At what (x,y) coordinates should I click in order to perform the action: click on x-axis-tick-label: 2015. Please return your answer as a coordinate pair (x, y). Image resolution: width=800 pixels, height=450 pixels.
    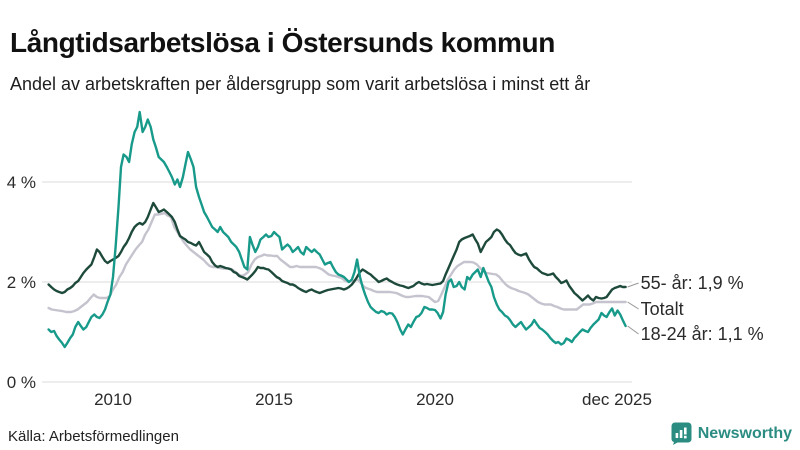
    Looking at the image, I should click on (274, 399).